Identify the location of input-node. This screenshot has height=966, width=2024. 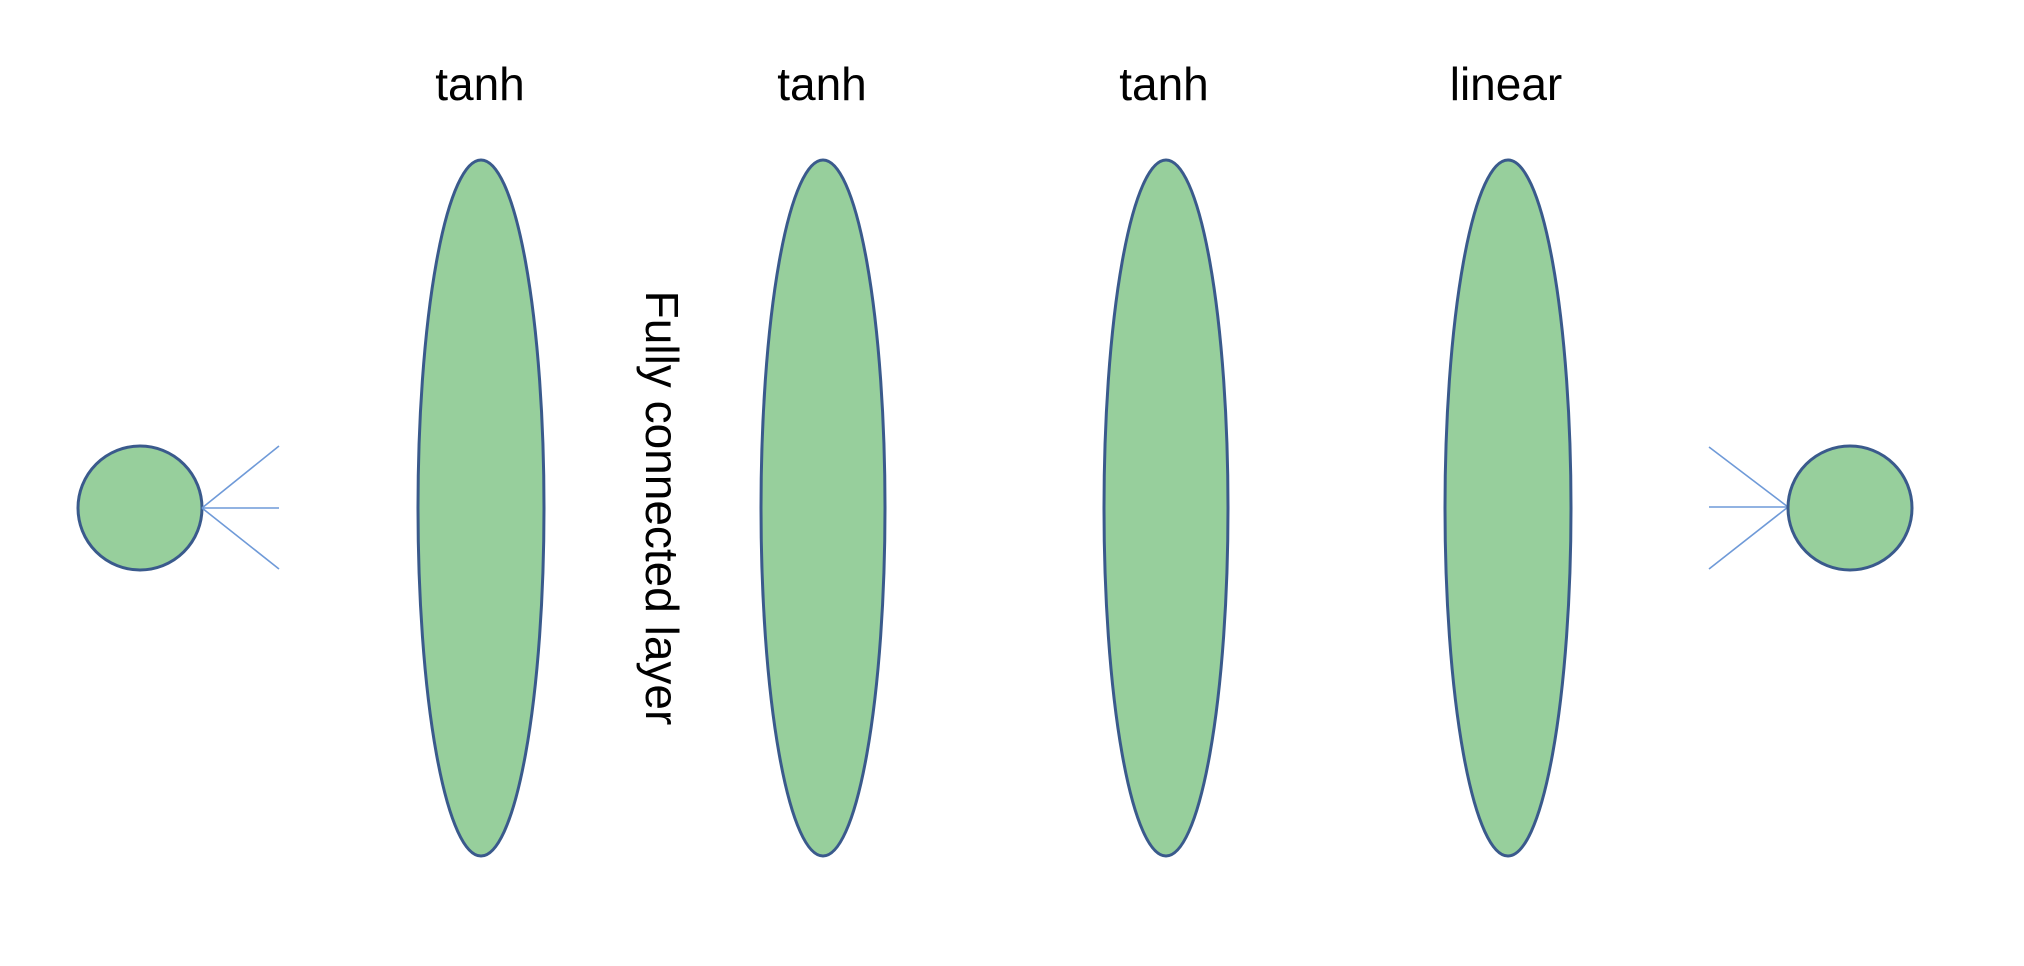
(140, 508).